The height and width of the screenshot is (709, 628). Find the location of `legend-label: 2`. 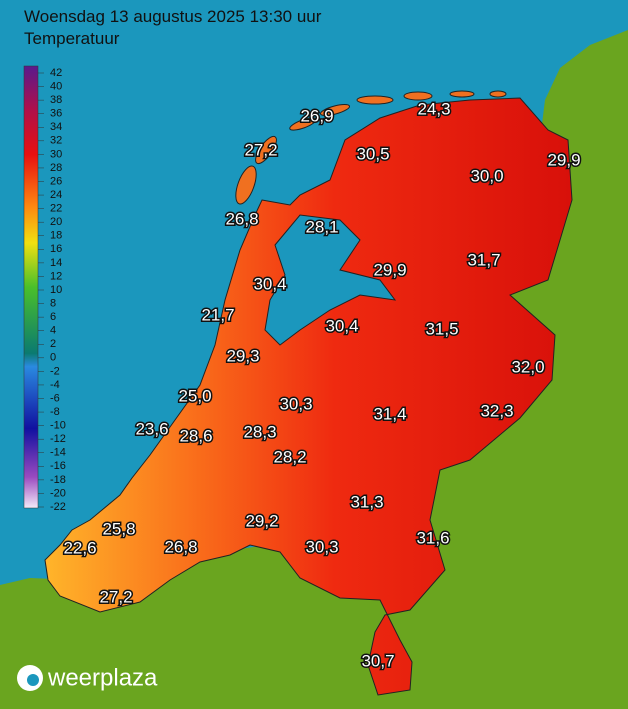

legend-label: 2 is located at coordinates (53, 344).